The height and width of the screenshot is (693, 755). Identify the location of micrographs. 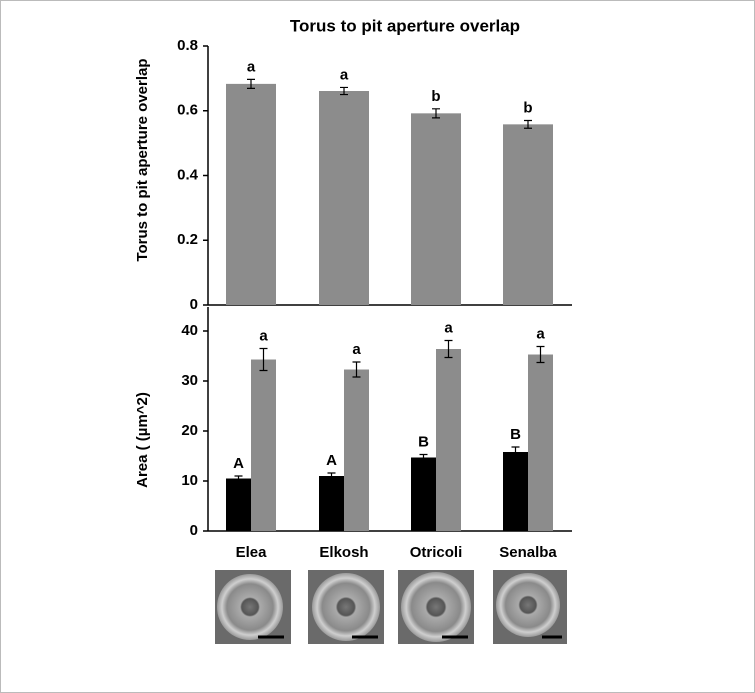
(391, 607).